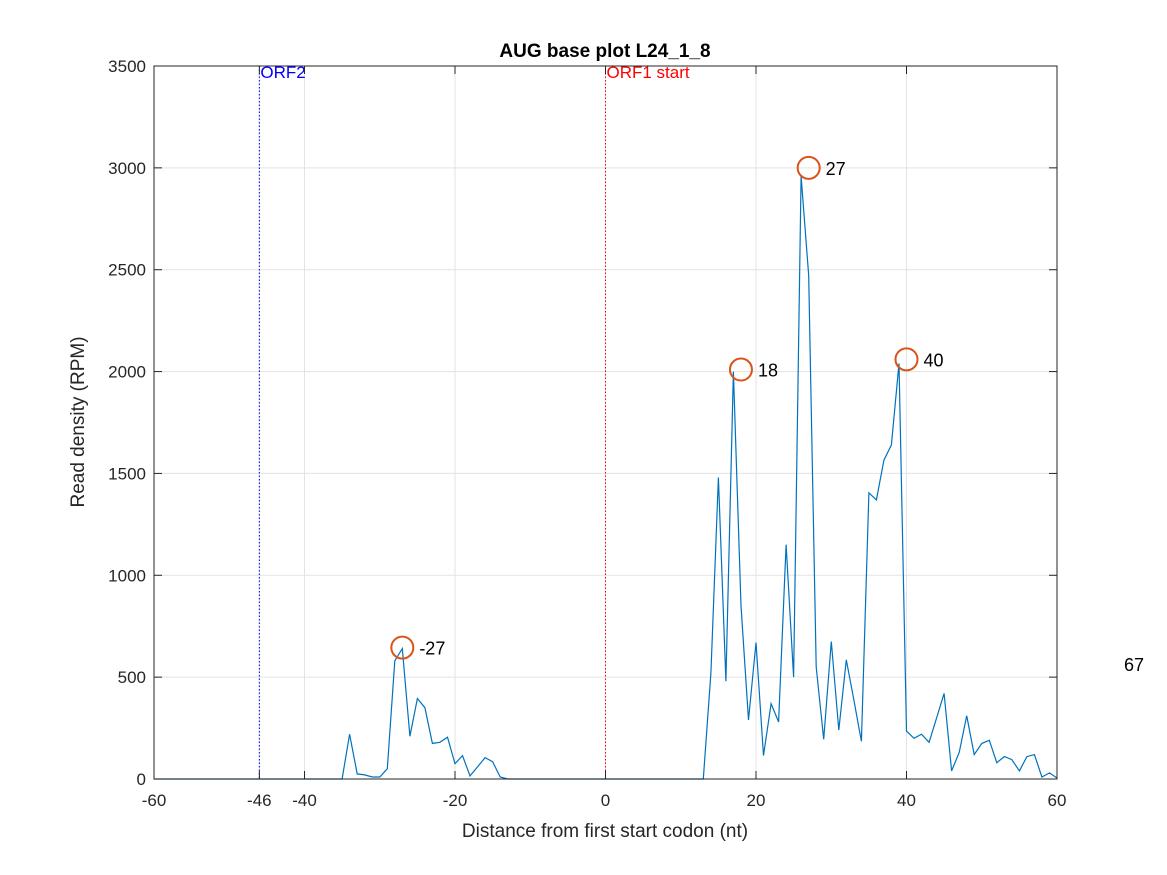 The height and width of the screenshot is (875, 1167). I want to click on x-axis-label: Distance from first start codon (nt), so click(605, 831).